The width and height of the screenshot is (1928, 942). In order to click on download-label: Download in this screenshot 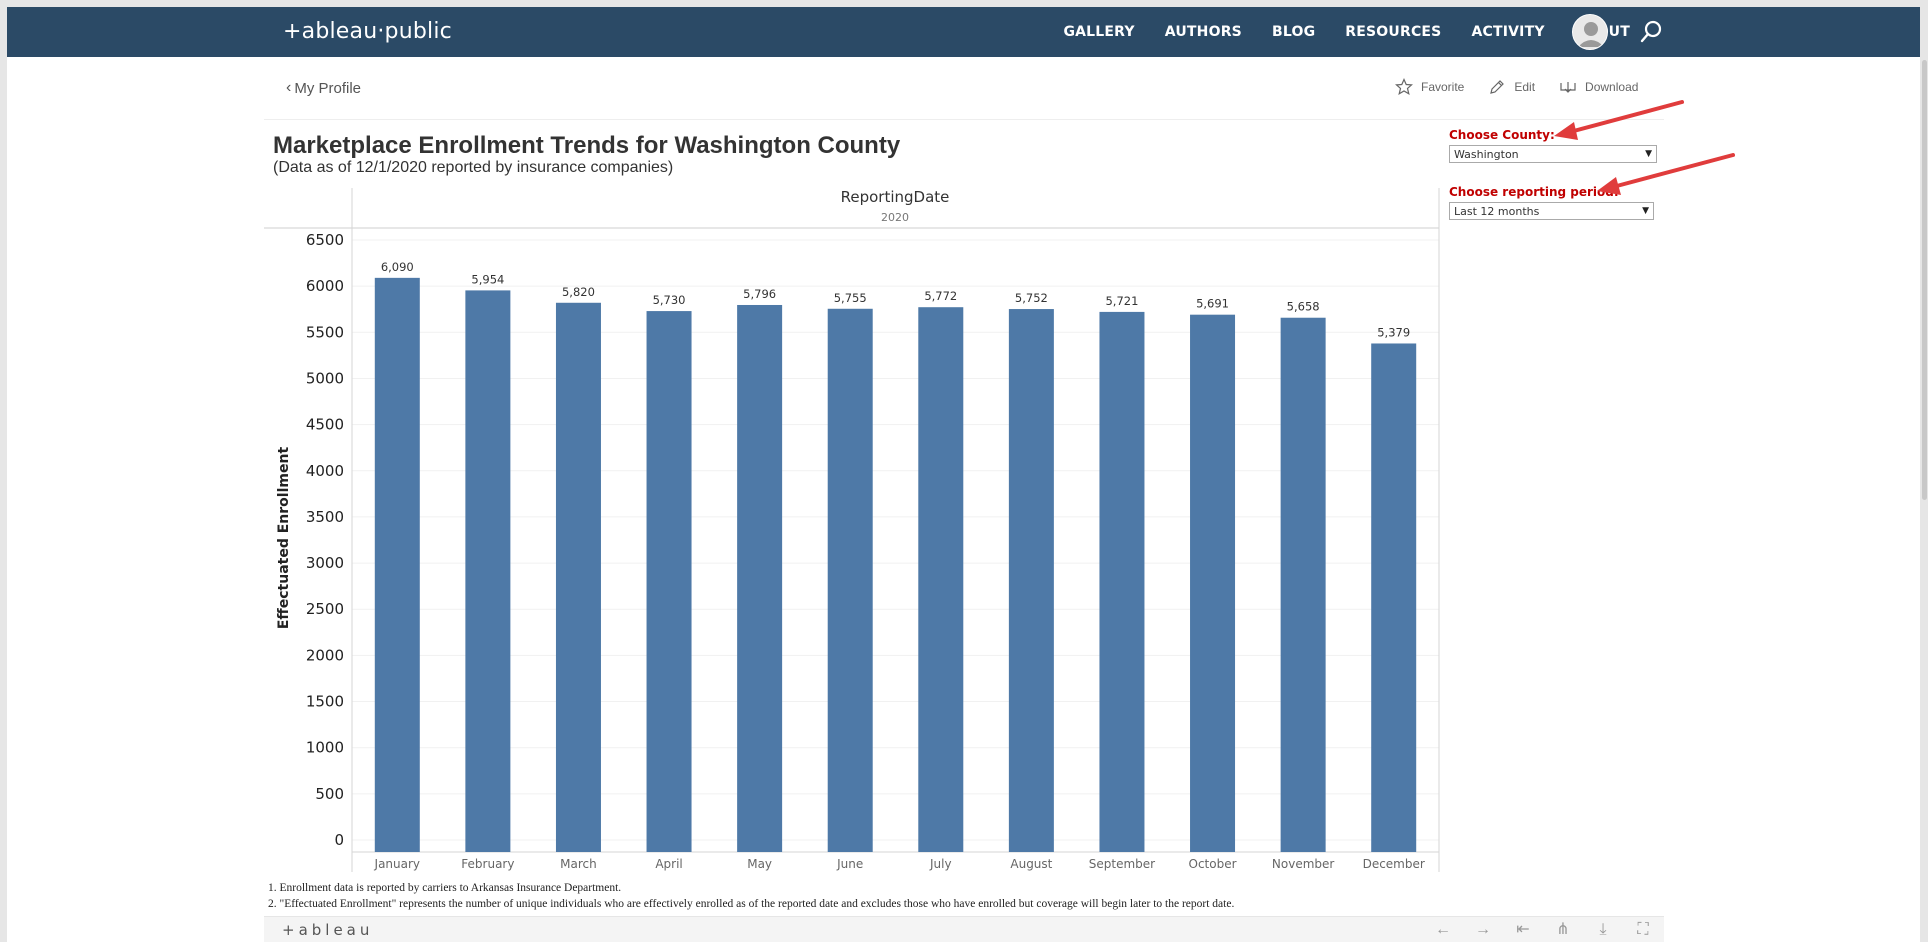, I will do `click(1612, 87)`.